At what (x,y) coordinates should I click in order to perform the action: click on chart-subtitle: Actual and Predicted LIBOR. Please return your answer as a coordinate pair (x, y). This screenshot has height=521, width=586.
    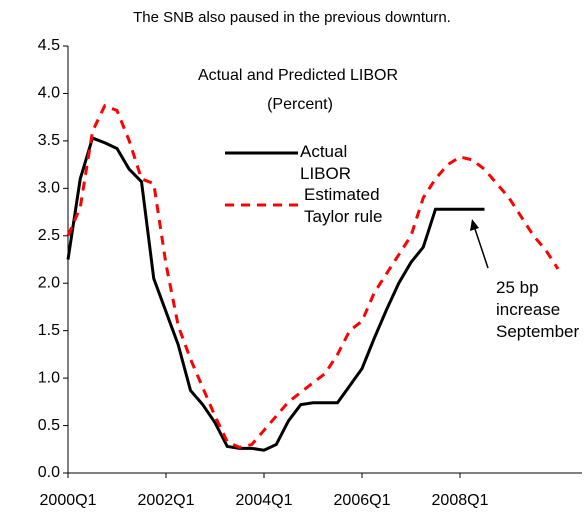
    Looking at the image, I should click on (298, 75).